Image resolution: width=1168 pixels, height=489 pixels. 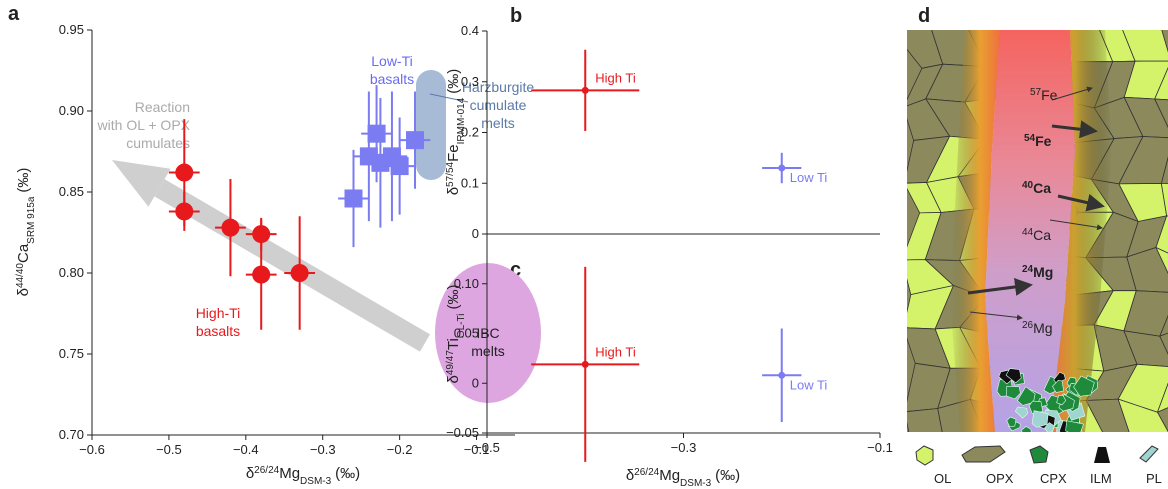 What do you see at coordinates (1038, 465) in the screenshot?
I see `diagram-legend: OL OPX CPX ILM PL` at bounding box center [1038, 465].